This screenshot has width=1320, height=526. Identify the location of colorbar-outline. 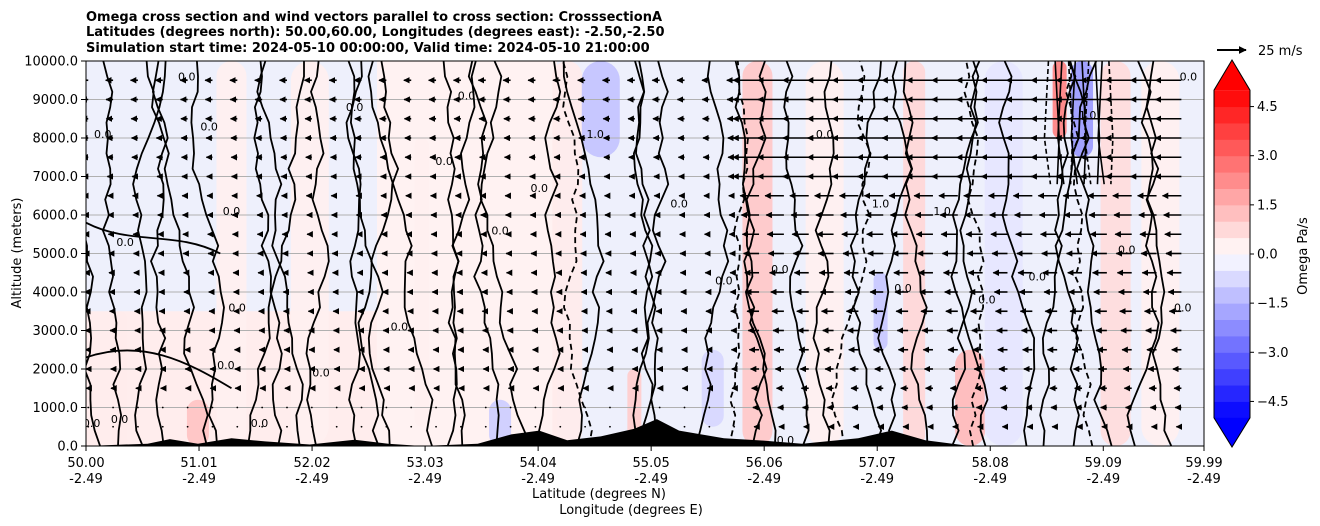
(1232, 253).